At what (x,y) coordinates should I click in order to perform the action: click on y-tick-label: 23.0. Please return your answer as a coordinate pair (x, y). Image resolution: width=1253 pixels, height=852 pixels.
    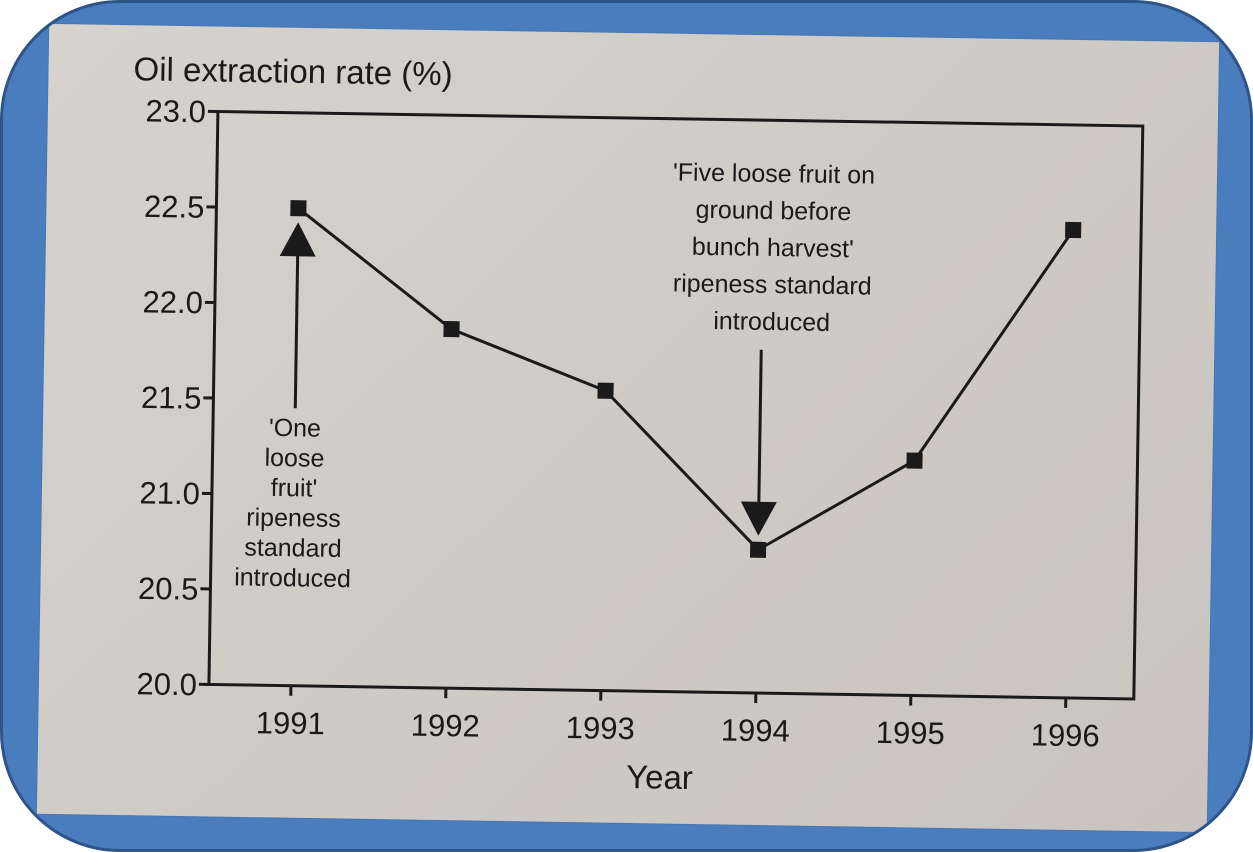
    Looking at the image, I should click on (175, 111).